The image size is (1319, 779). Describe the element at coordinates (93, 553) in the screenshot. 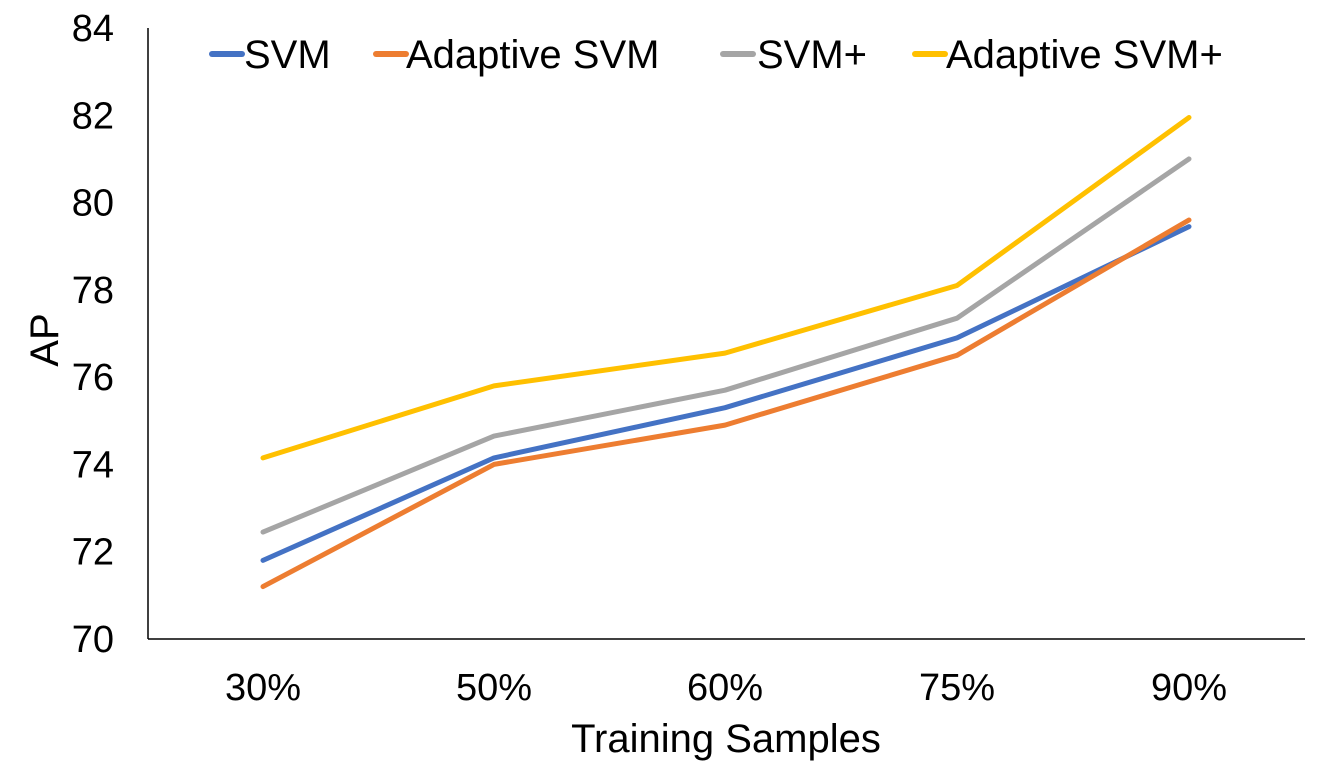

I see `y-tick-label: 72` at that location.